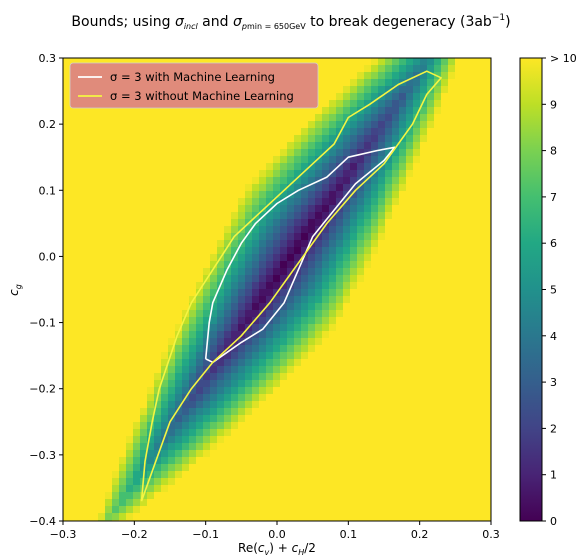  What do you see at coordinates (420, 534) in the screenshot?
I see `x-tick-label: 0.2` at bounding box center [420, 534].